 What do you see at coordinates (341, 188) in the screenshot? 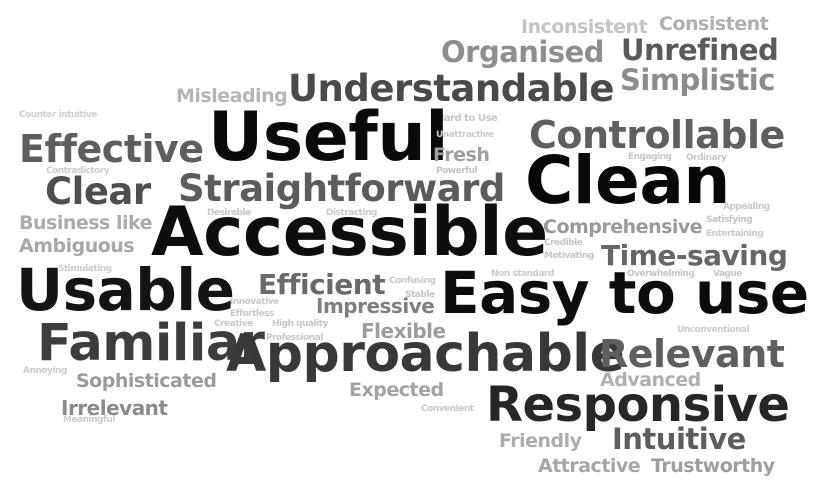
I see `word-straightforward: Straightforward` at bounding box center [341, 188].